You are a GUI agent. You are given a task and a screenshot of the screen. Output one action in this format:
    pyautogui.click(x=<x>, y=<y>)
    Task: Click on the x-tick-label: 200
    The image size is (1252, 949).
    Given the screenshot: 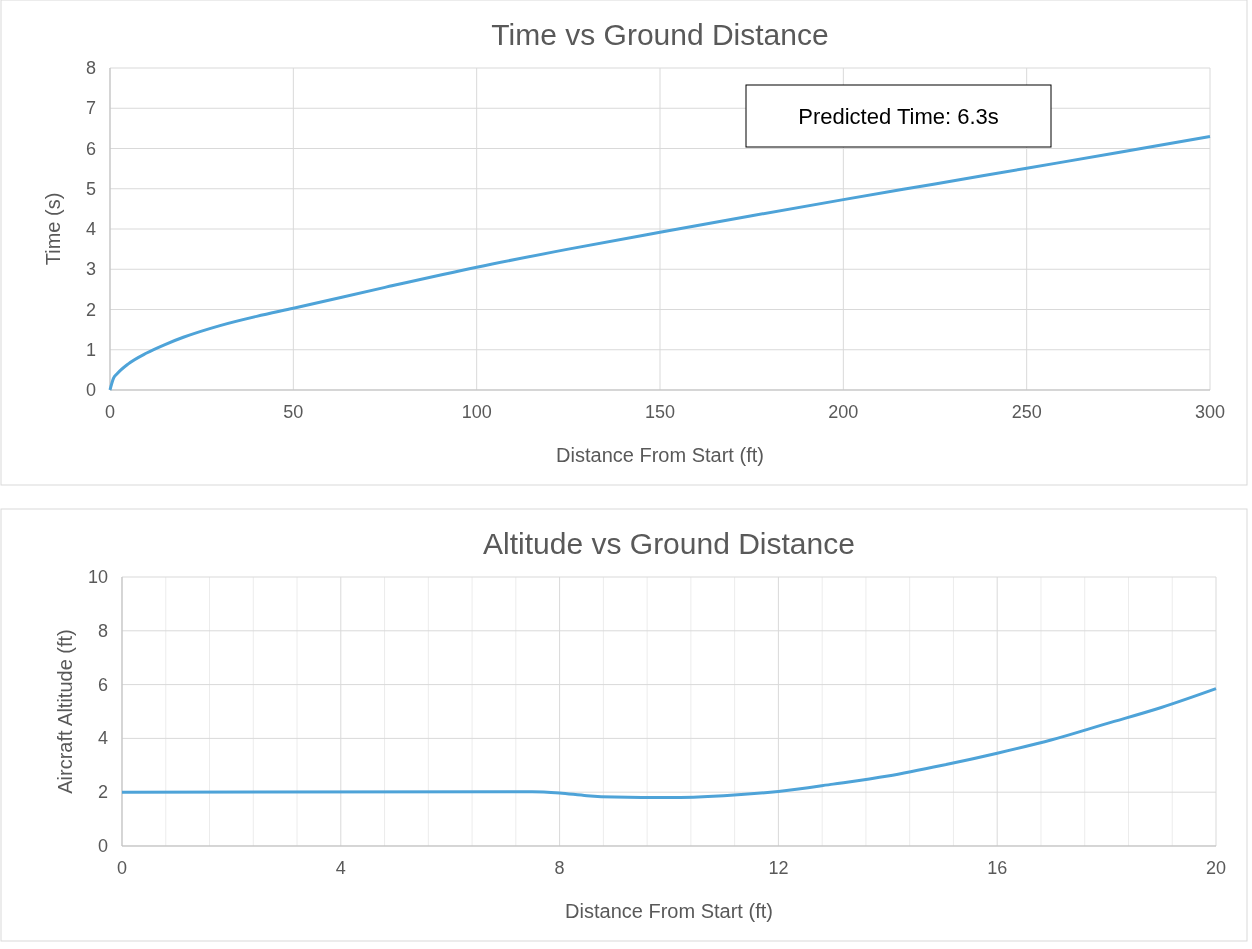 What is the action you would take?
    pyautogui.click(x=843, y=412)
    